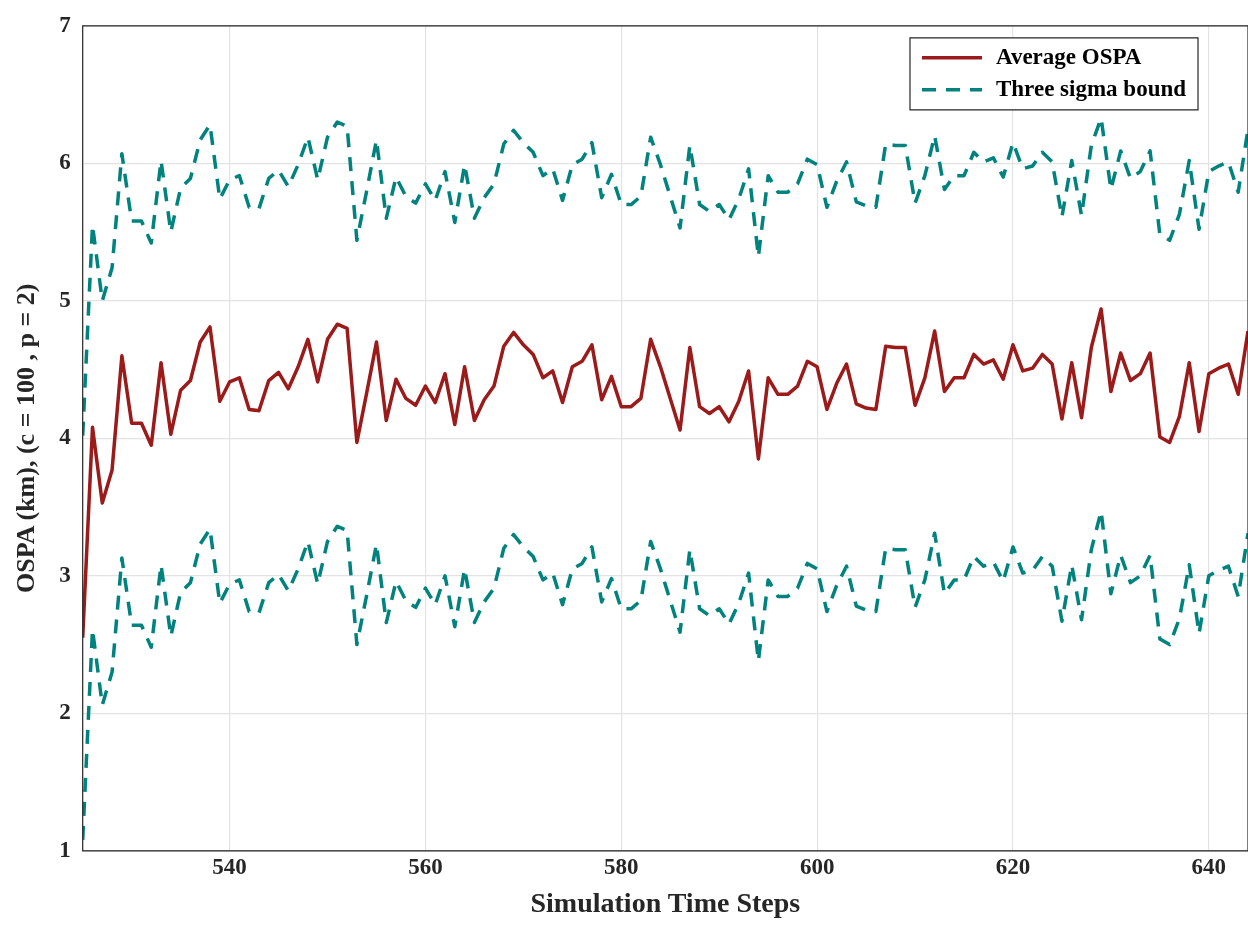  I want to click on x-tick-label: 640, so click(1209, 866).